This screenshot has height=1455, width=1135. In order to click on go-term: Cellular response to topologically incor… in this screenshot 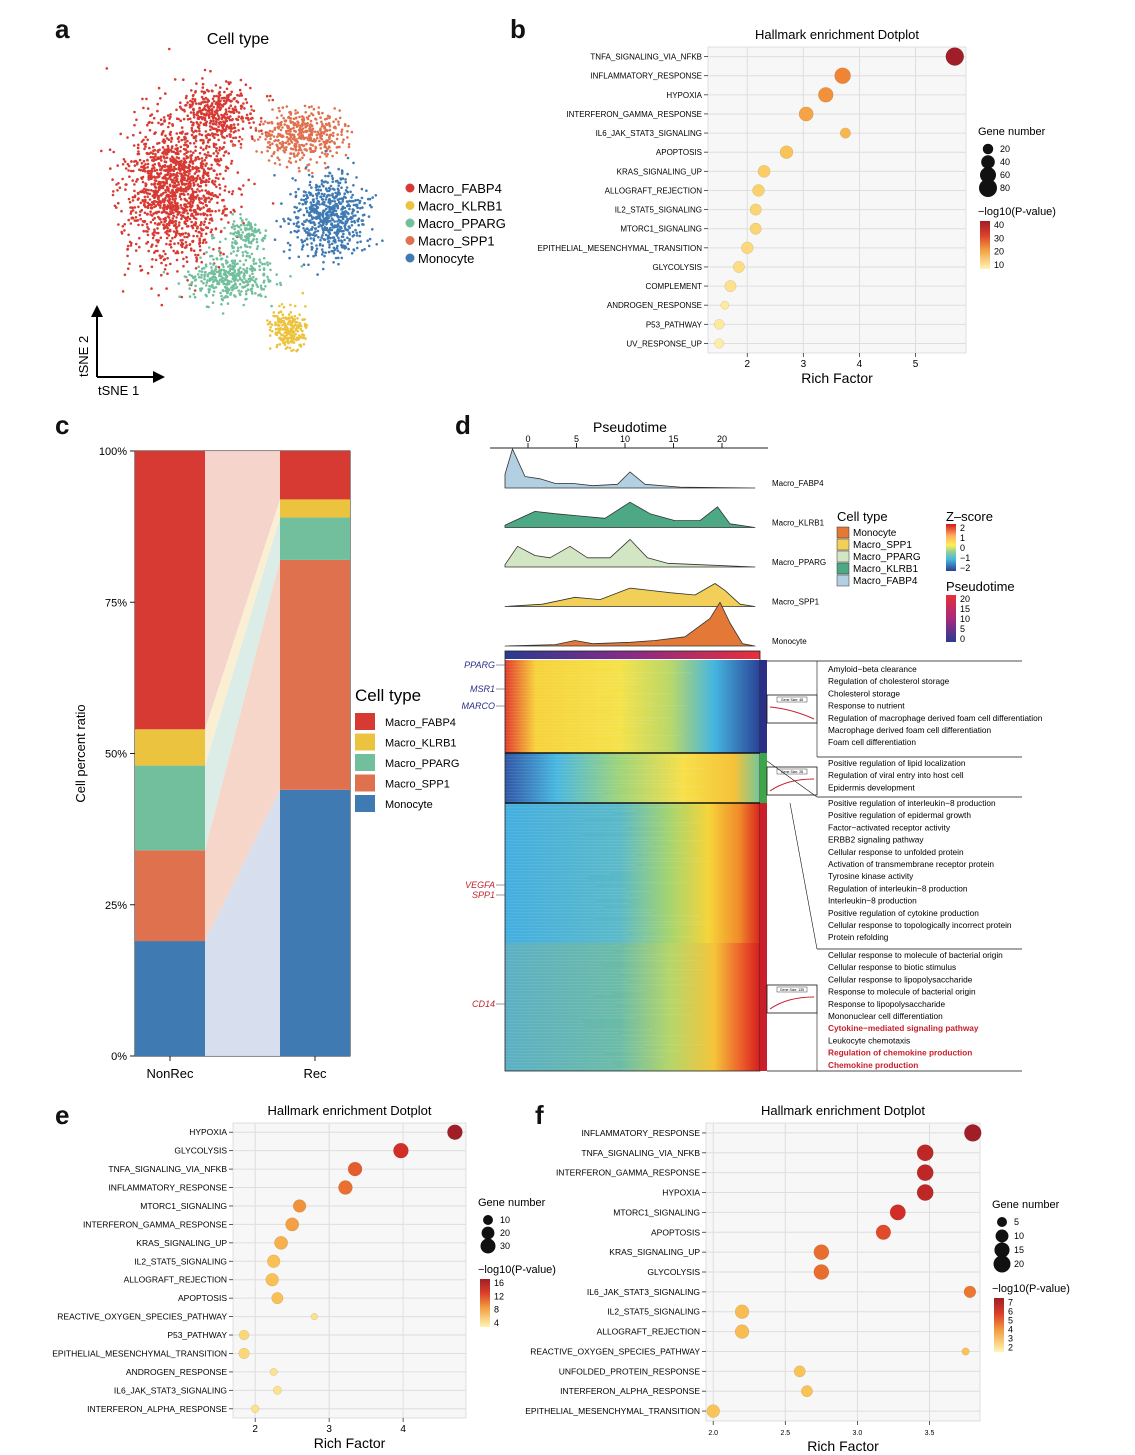, I will do `click(920, 925)`.